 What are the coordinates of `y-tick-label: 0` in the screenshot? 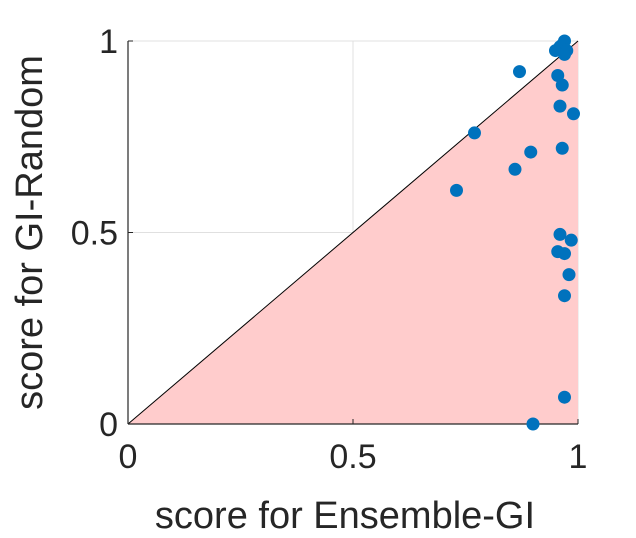 It's located at (108, 425).